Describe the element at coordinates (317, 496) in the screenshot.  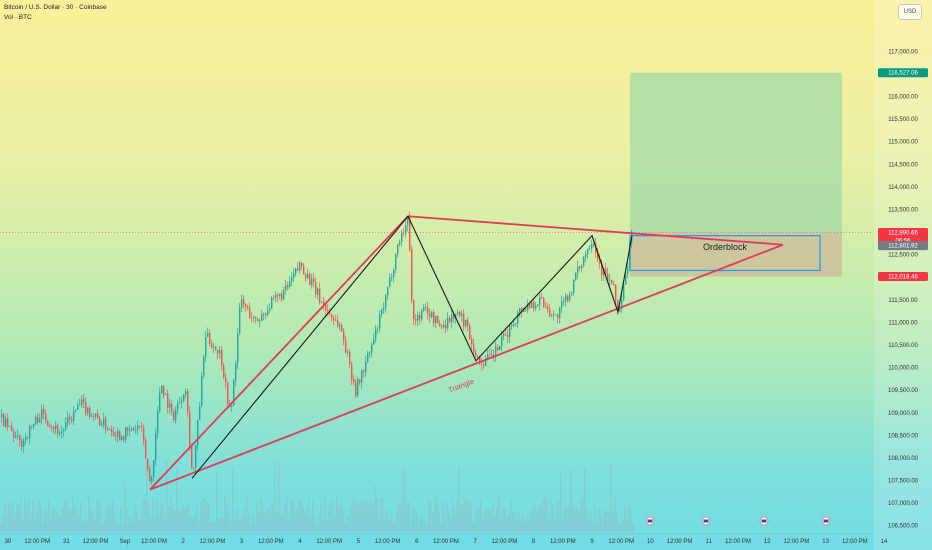
I see `volume-bars` at that location.